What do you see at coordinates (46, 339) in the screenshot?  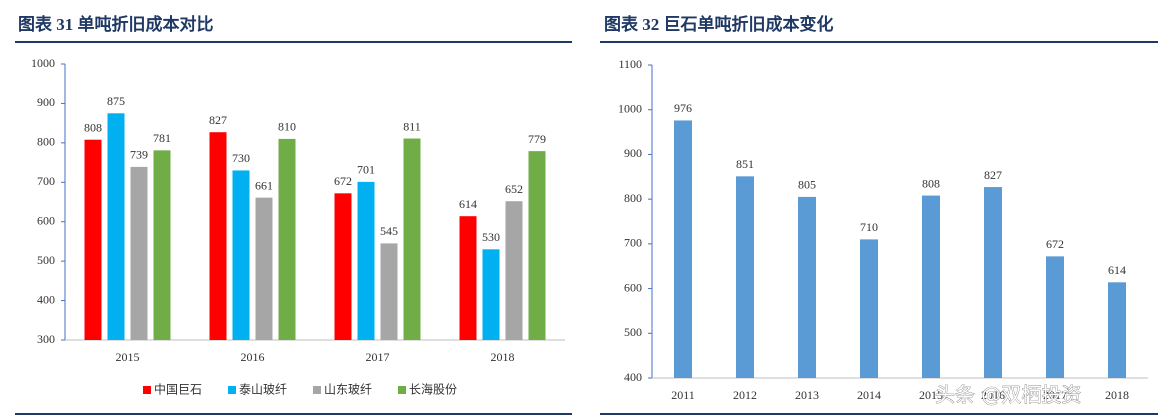 I see `y-tick-label: 300` at bounding box center [46, 339].